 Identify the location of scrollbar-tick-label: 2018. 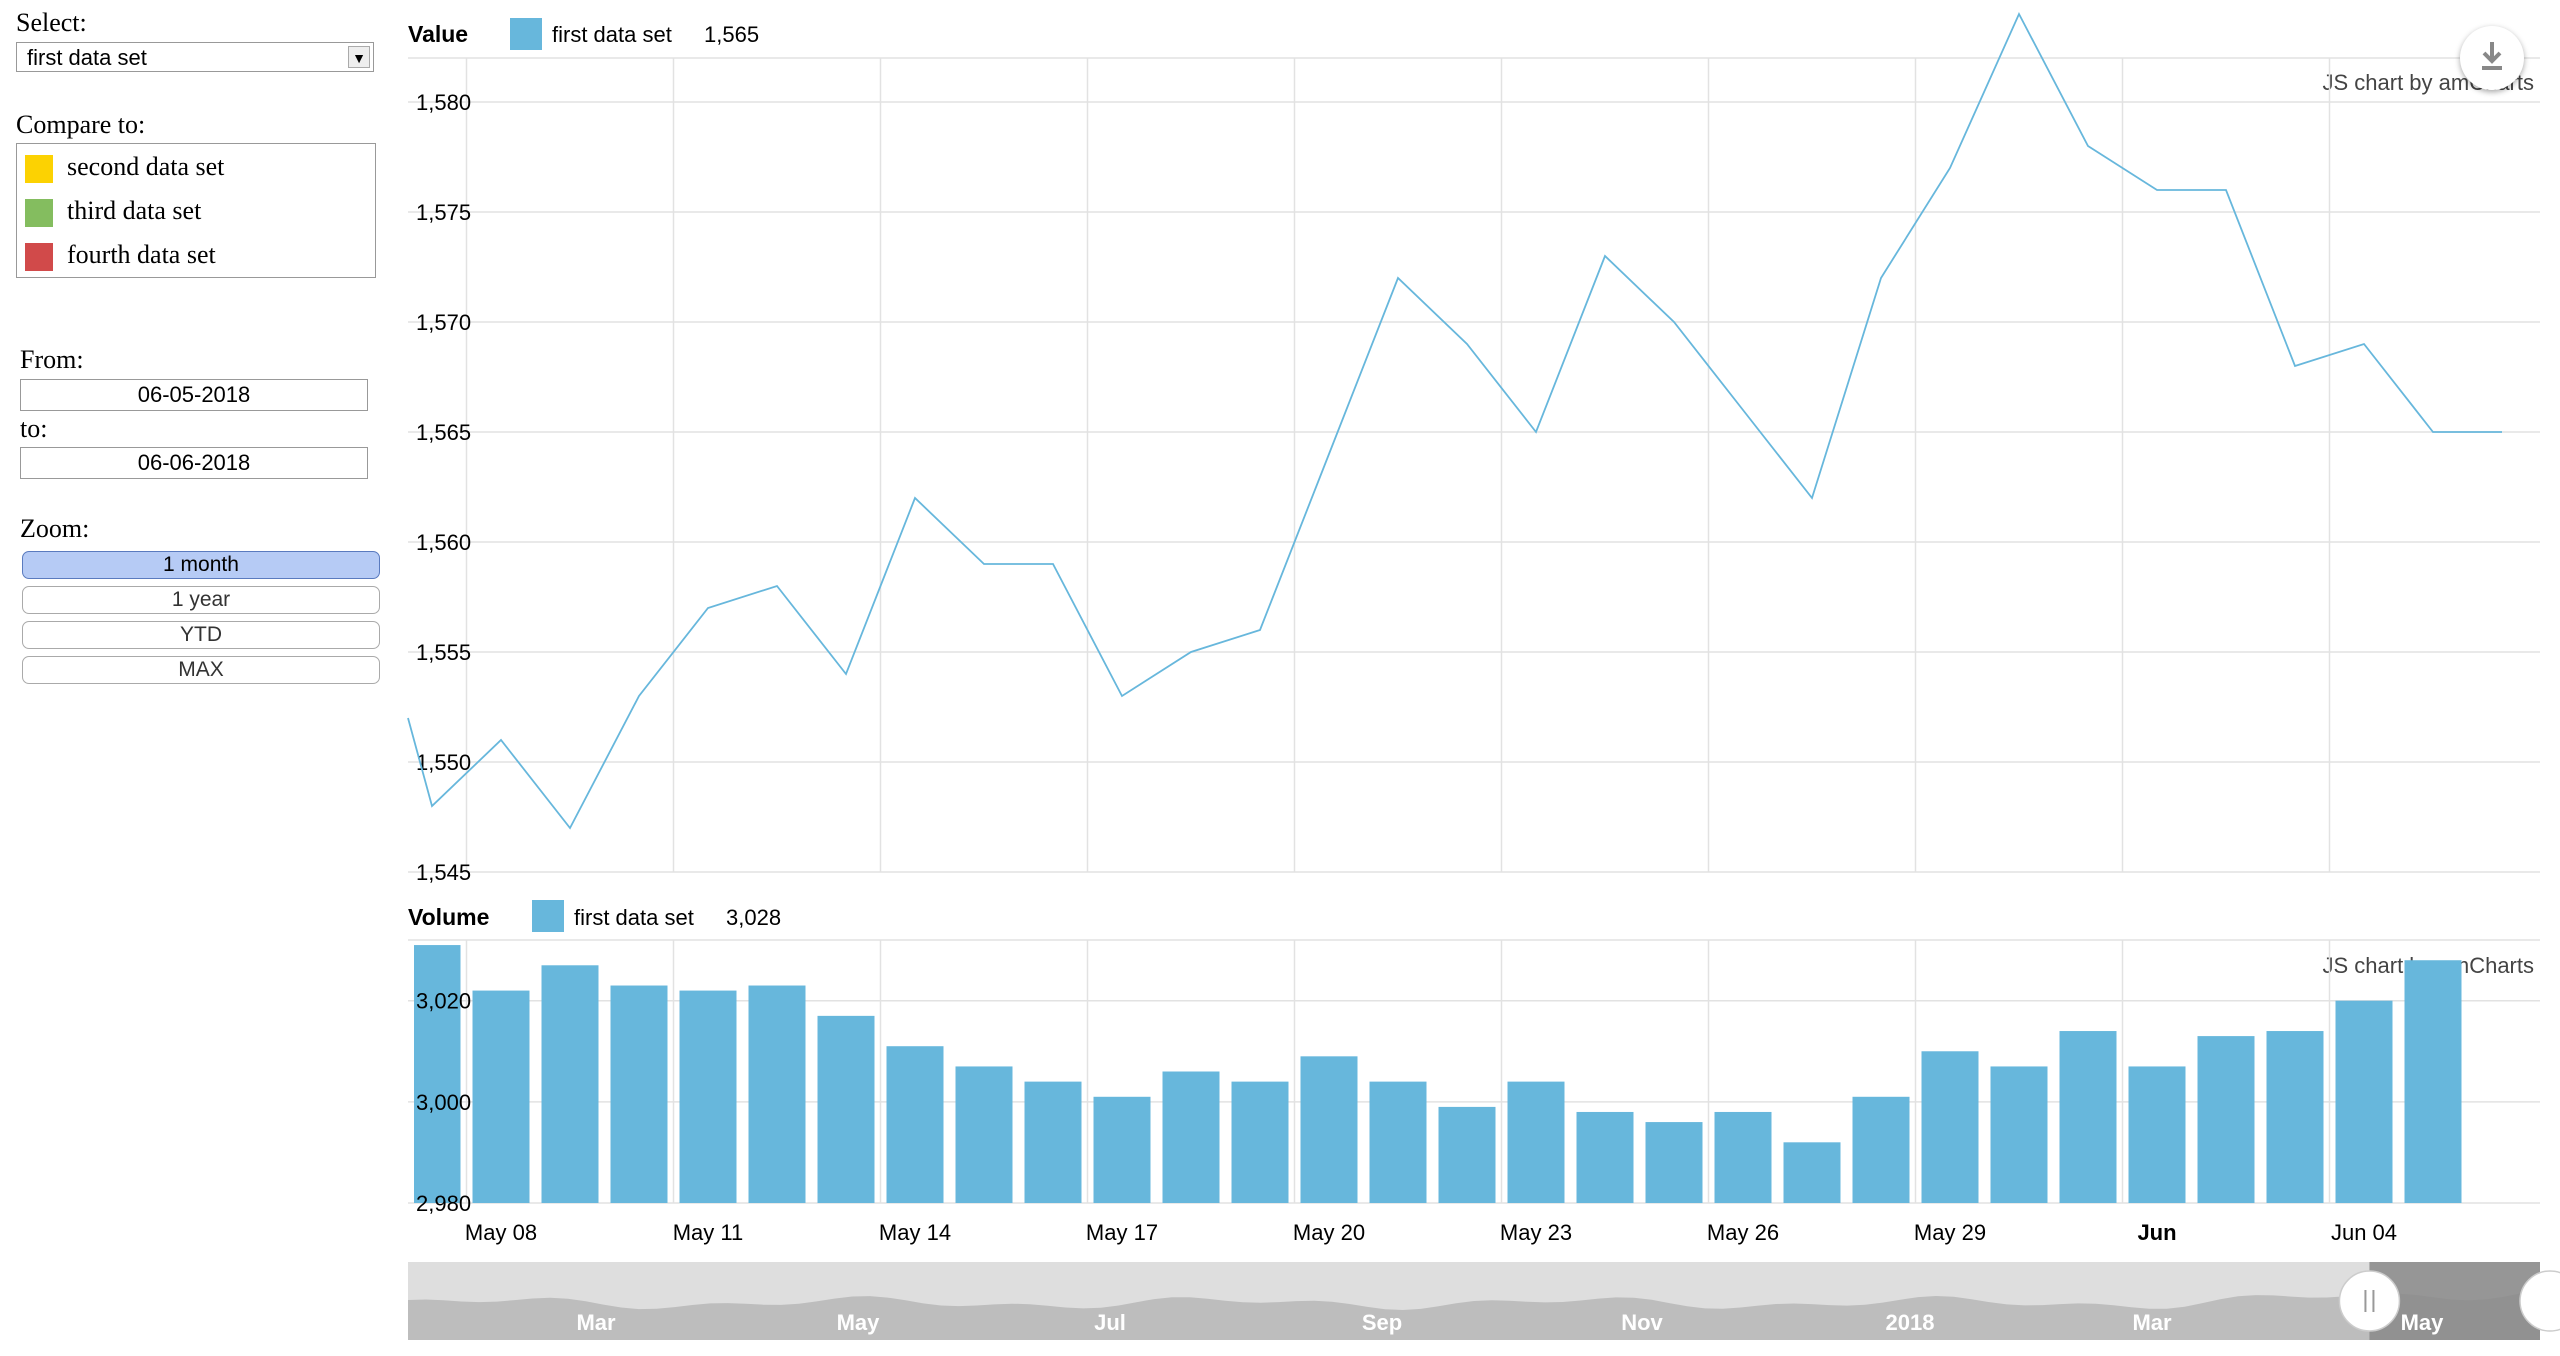
(1910, 1322).